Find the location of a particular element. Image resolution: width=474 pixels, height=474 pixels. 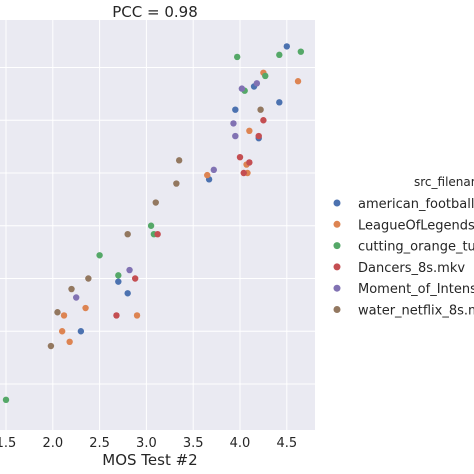

legend-entry: LeagueOfLegends- is located at coordinates (416, 225).